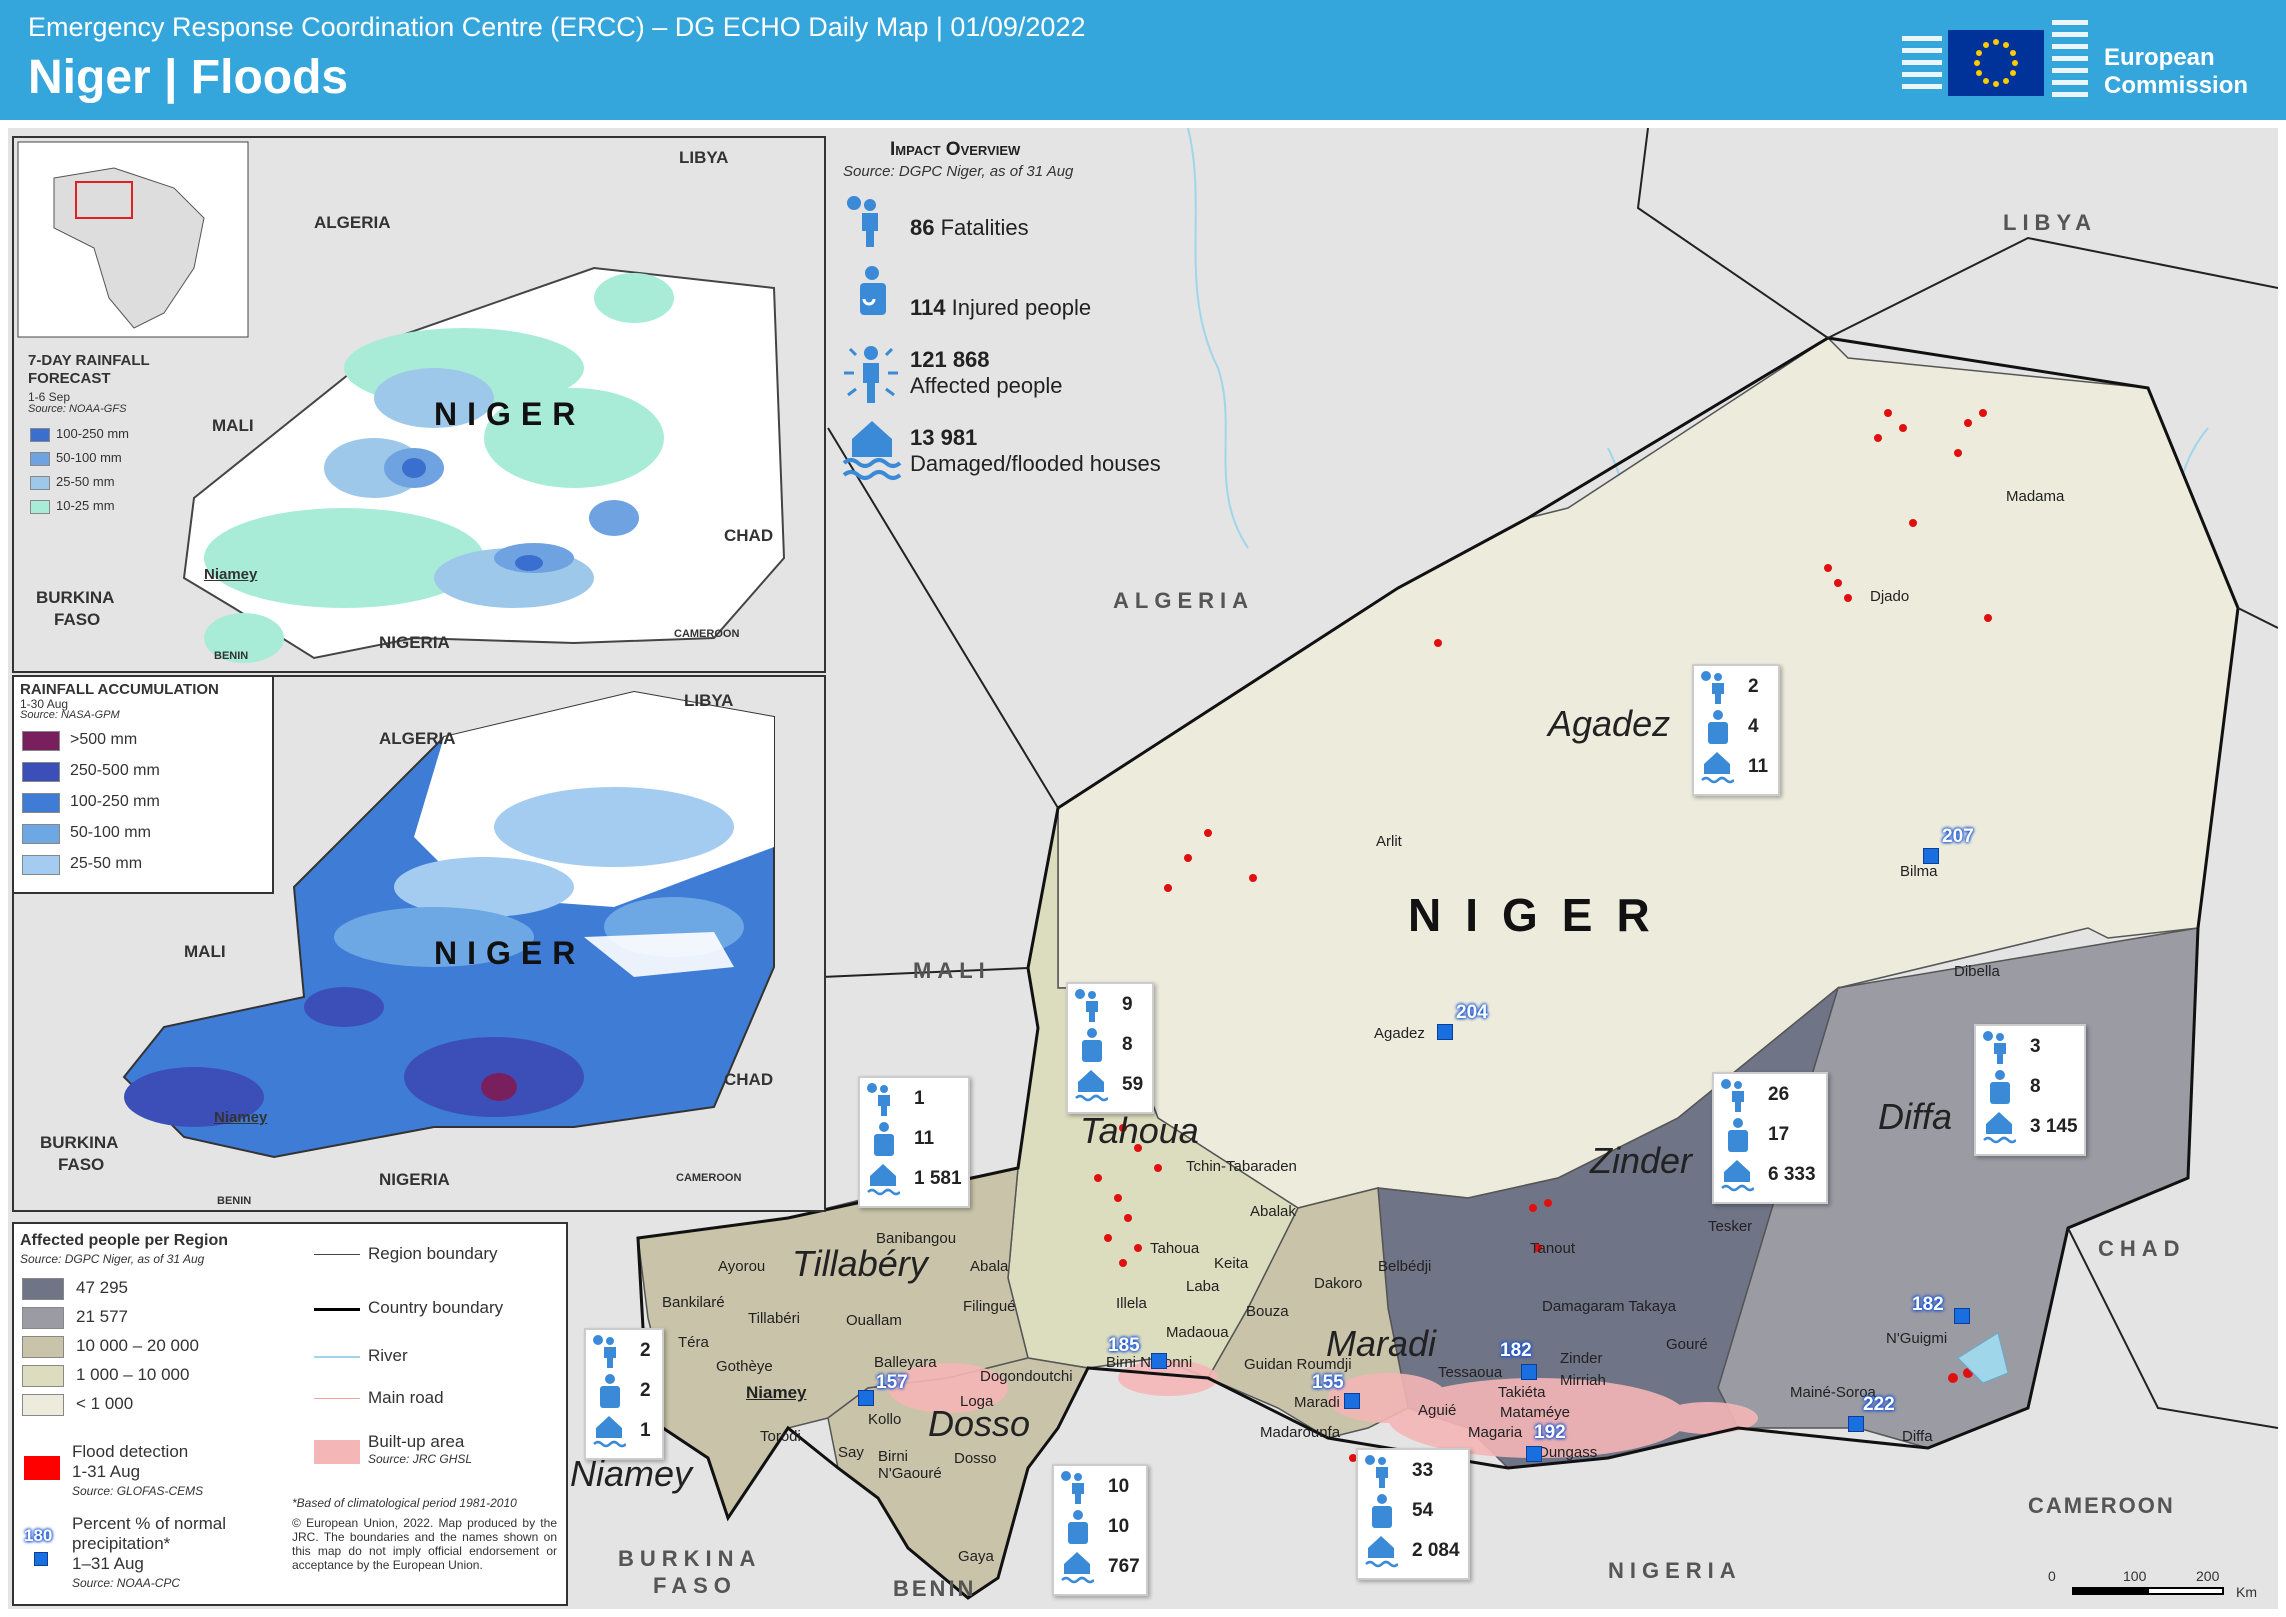 The width and height of the screenshot is (2286, 1617). Describe the element at coordinates (709, 1178) in the screenshot. I see `accumulation-label-cameroon: CAMEROON` at that location.